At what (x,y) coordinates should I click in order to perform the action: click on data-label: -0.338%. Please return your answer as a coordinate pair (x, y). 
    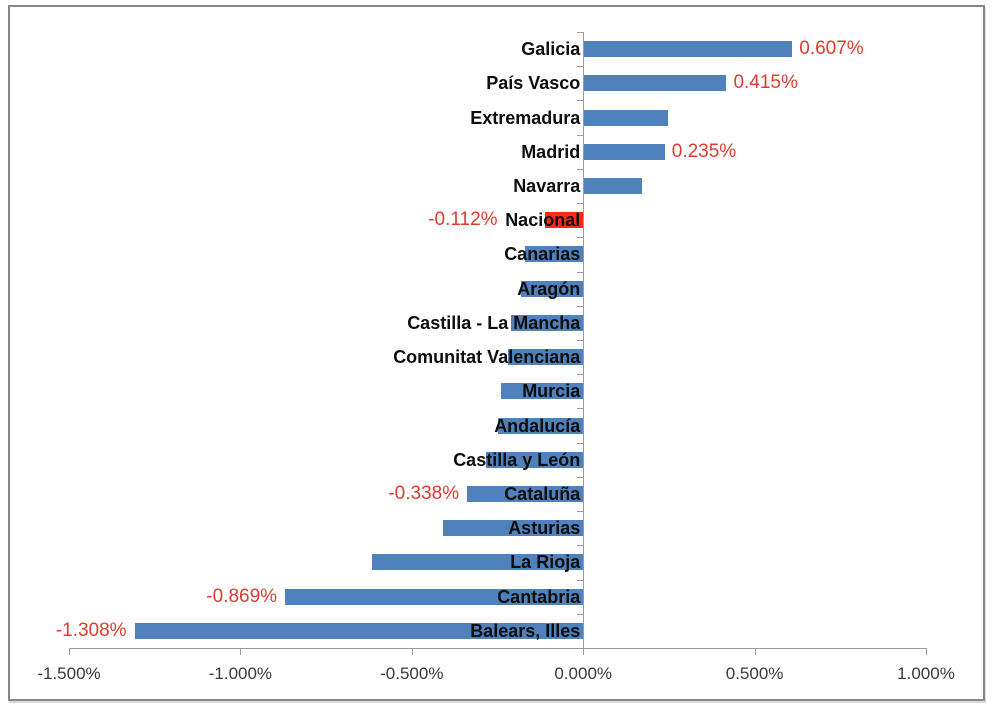
    Looking at the image, I should click on (424, 493).